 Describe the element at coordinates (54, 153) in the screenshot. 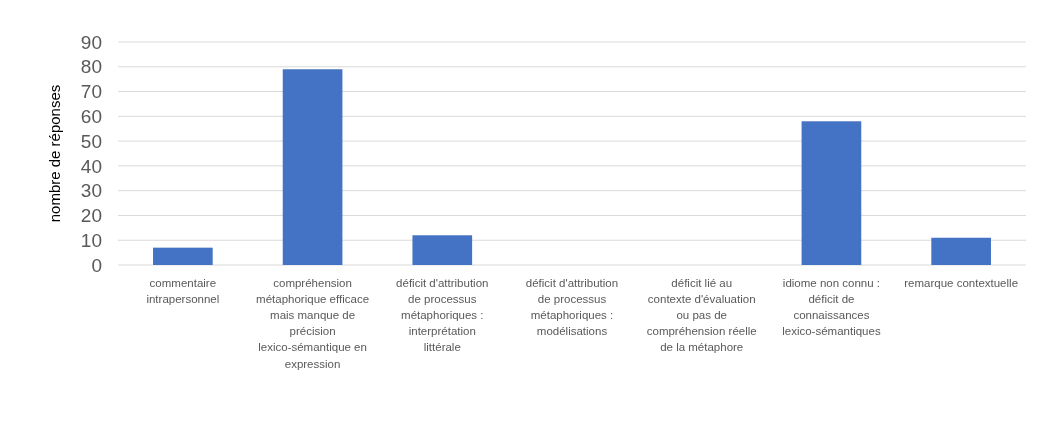

I see `y-axis-title: nombre de réponses` at that location.